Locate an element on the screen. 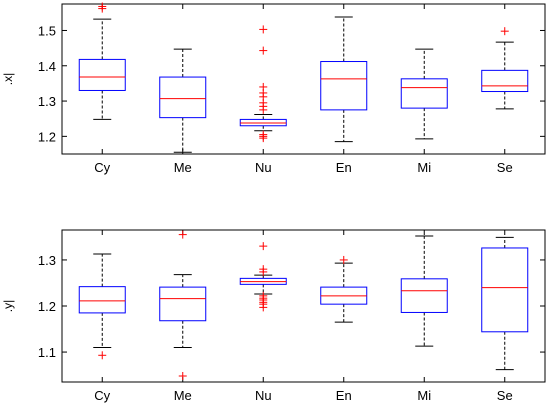  y-tick-label: 1.4 is located at coordinates (47, 66).